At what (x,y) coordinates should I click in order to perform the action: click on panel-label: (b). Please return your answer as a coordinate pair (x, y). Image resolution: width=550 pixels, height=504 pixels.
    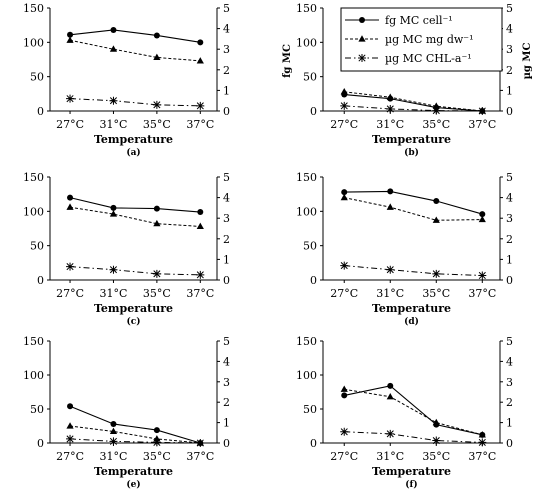
    Looking at the image, I should click on (411, 152).